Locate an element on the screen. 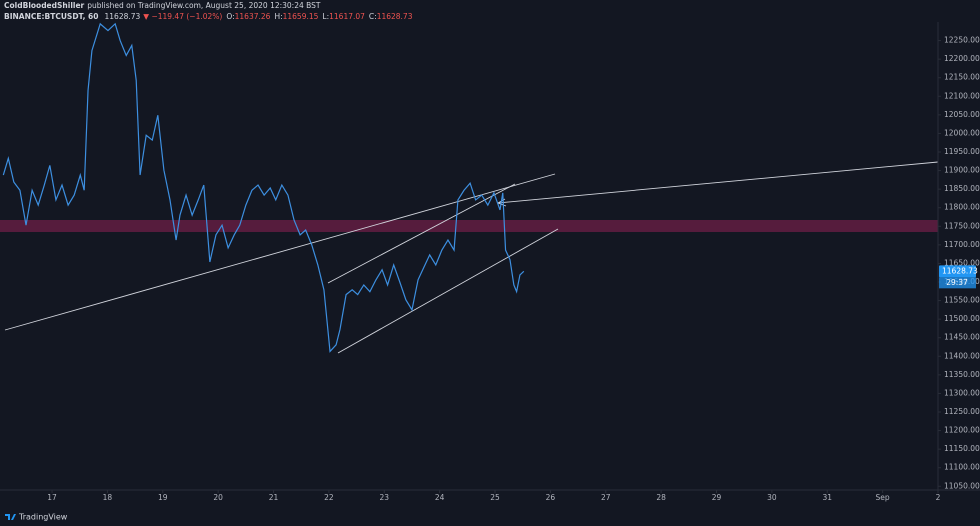  y-tick-label: 11750.00 is located at coordinates (962, 225).